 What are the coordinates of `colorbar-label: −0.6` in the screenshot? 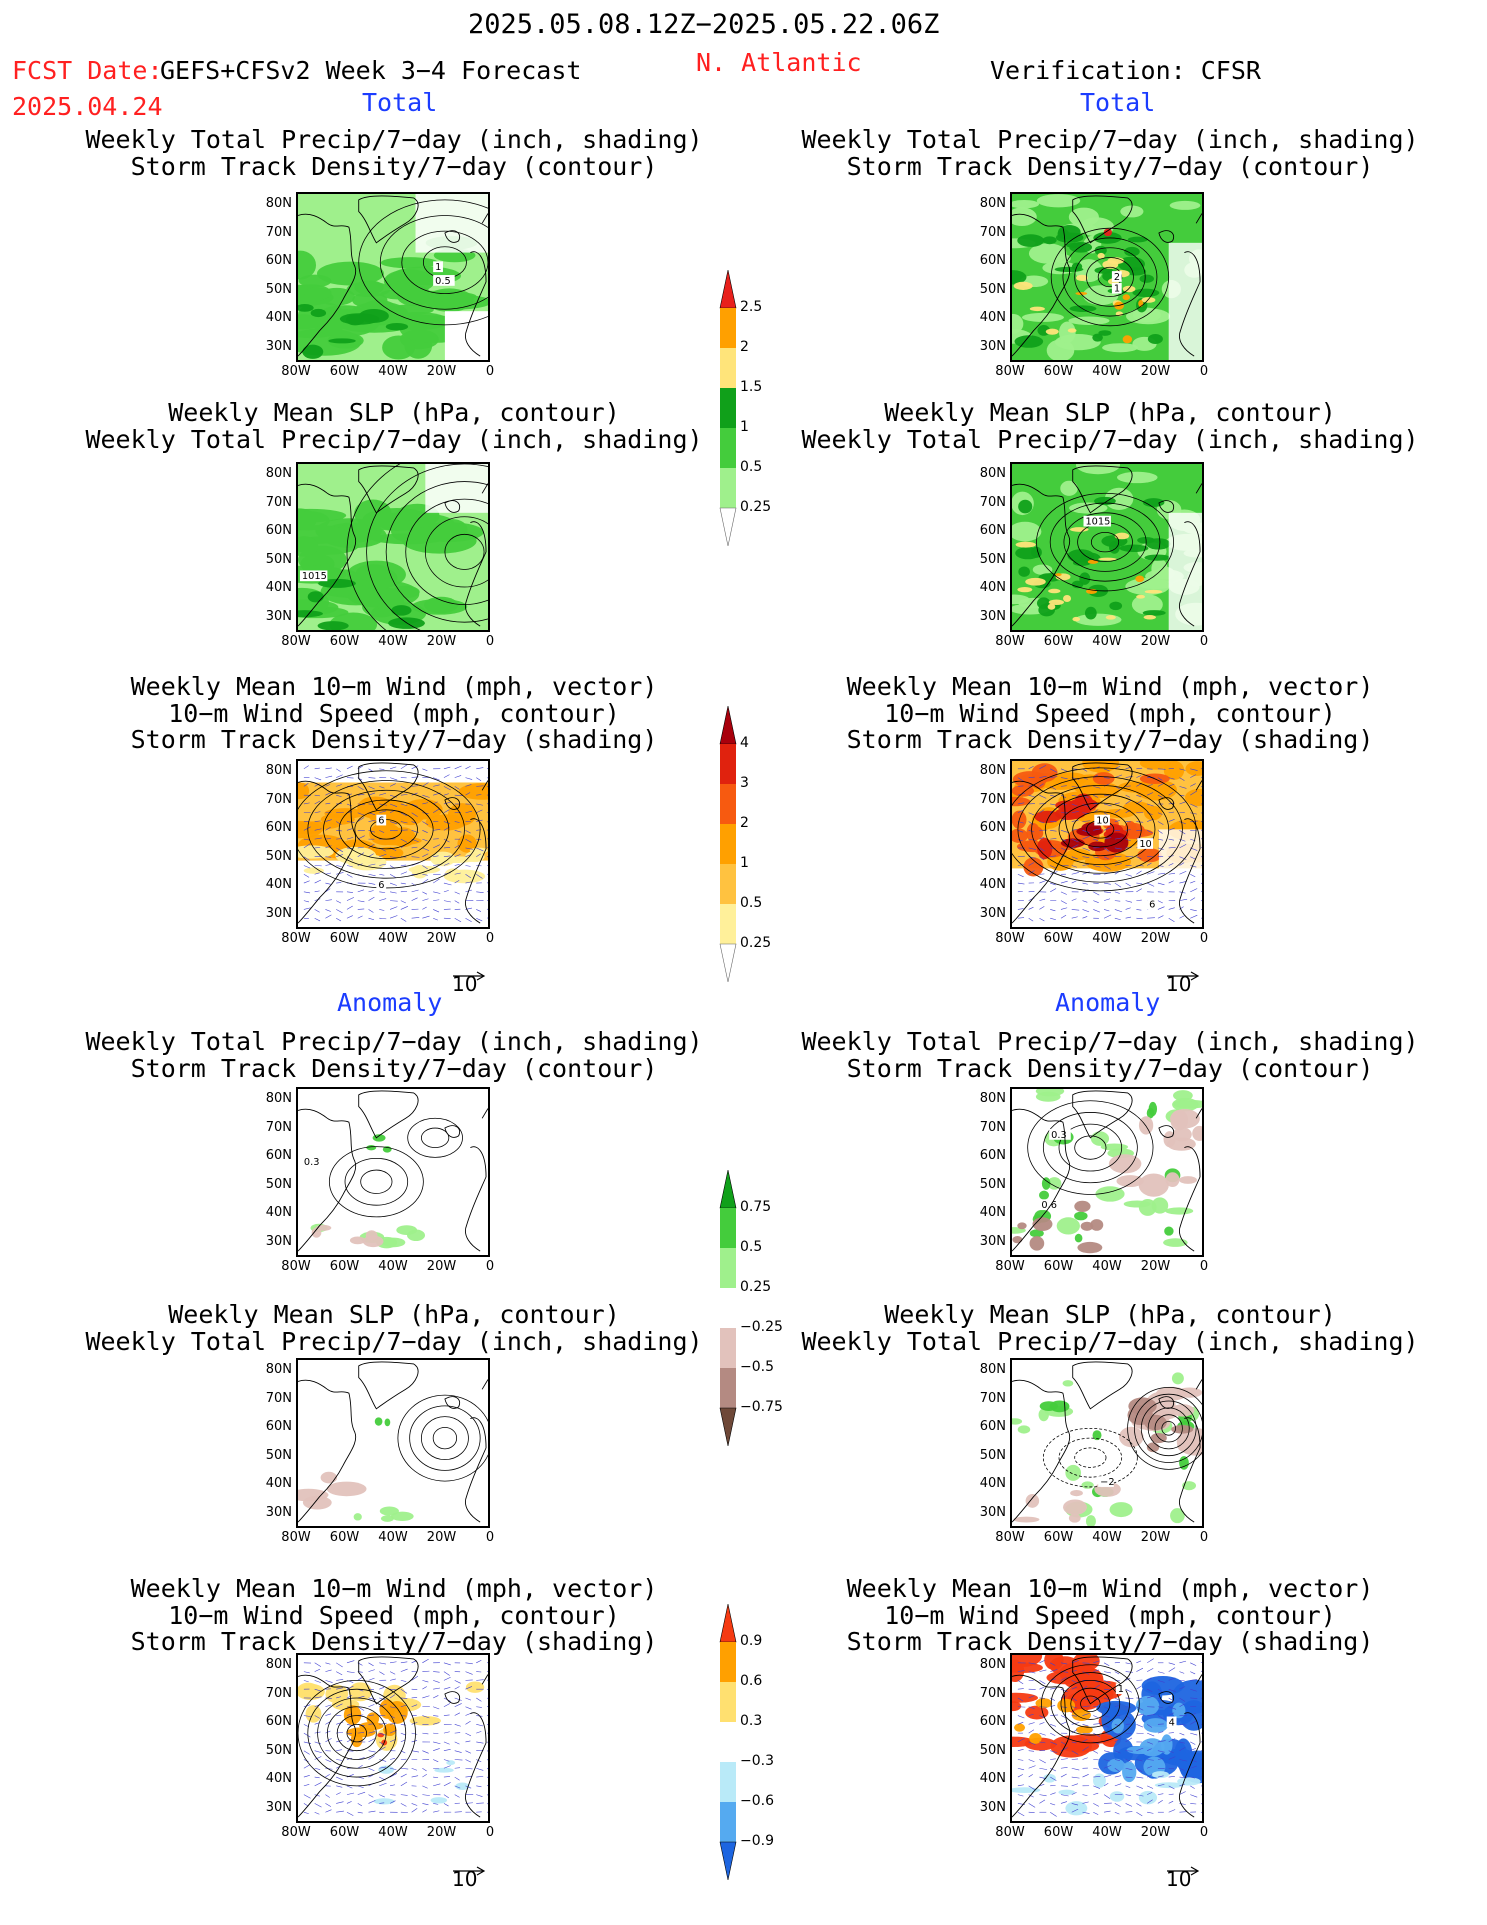 It's located at (757, 1801).